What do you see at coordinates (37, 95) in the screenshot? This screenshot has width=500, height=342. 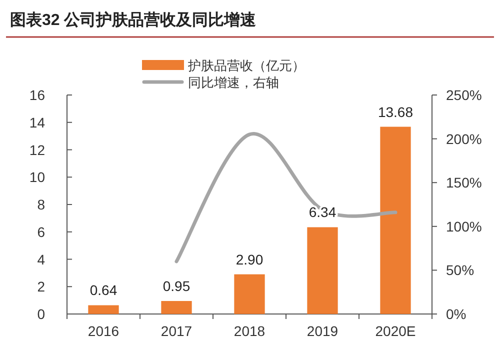 I see `y-tick-label: 16` at bounding box center [37, 95].